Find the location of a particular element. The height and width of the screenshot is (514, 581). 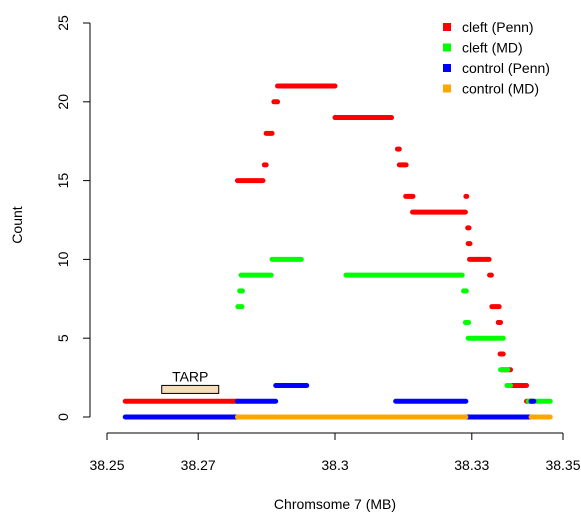

legend-item: cleft (MD) is located at coordinates (483, 48).